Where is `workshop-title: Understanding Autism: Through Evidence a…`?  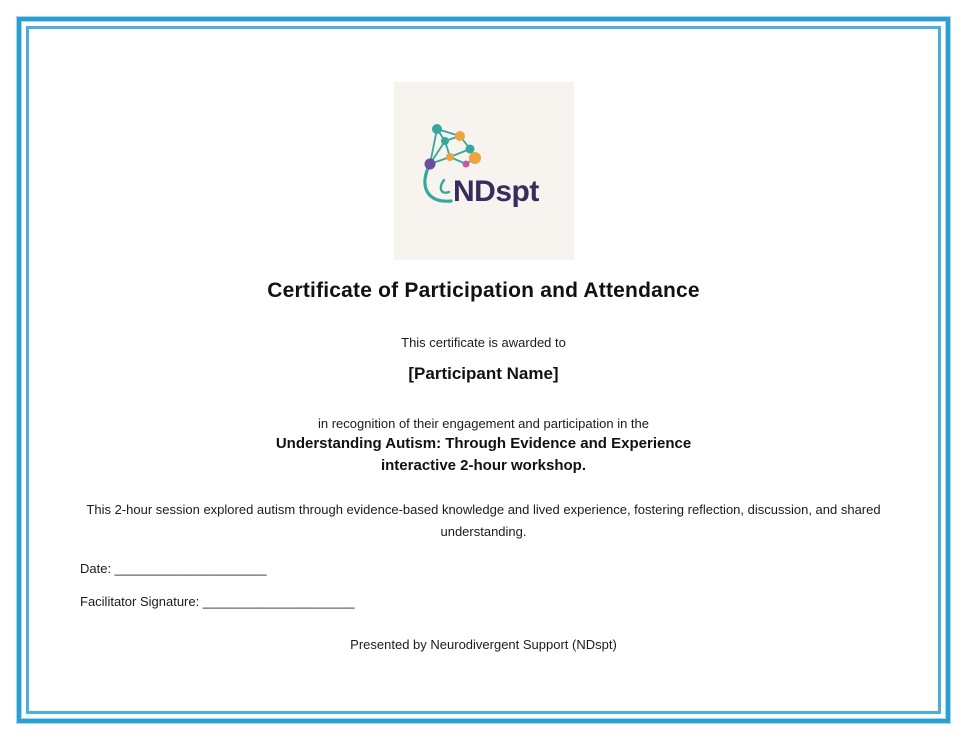
workshop-title: Understanding Autism: Through Evidence a… is located at coordinates (483, 443).